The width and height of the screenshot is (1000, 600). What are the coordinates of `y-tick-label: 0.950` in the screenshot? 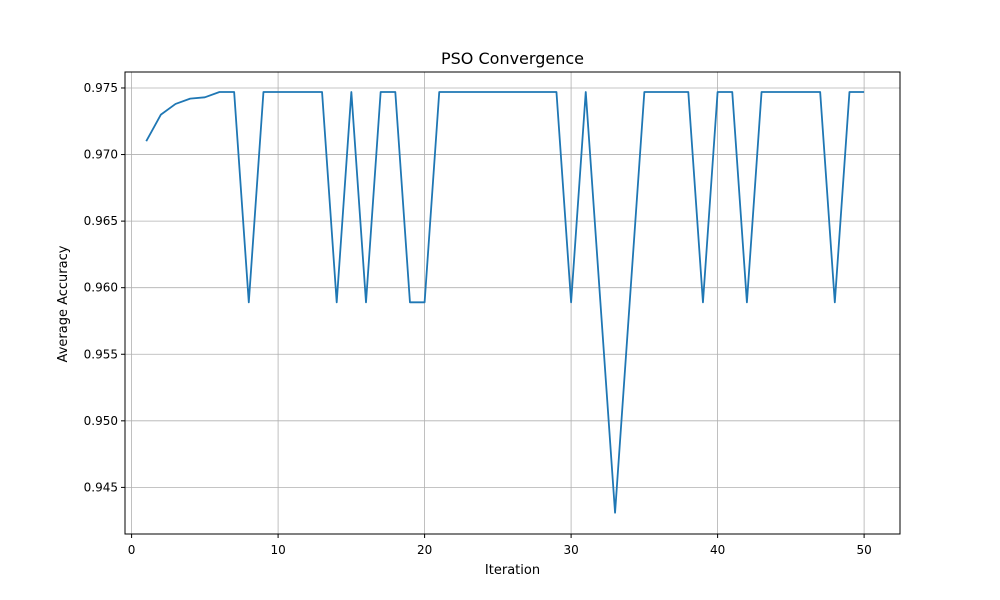 It's located at (101, 421).